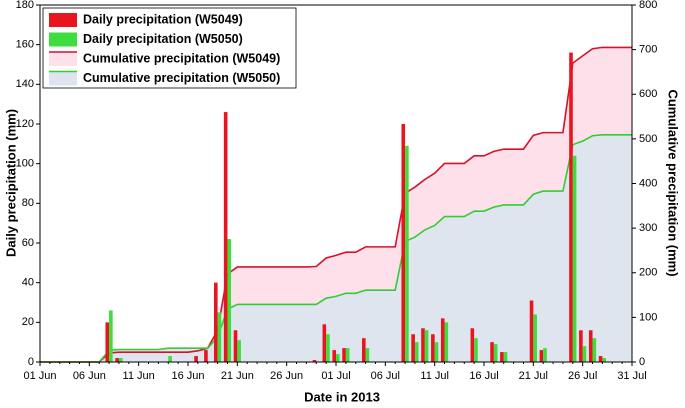  Describe the element at coordinates (89, 376) in the screenshot. I see `x-tick-label: 06 Jun` at that location.